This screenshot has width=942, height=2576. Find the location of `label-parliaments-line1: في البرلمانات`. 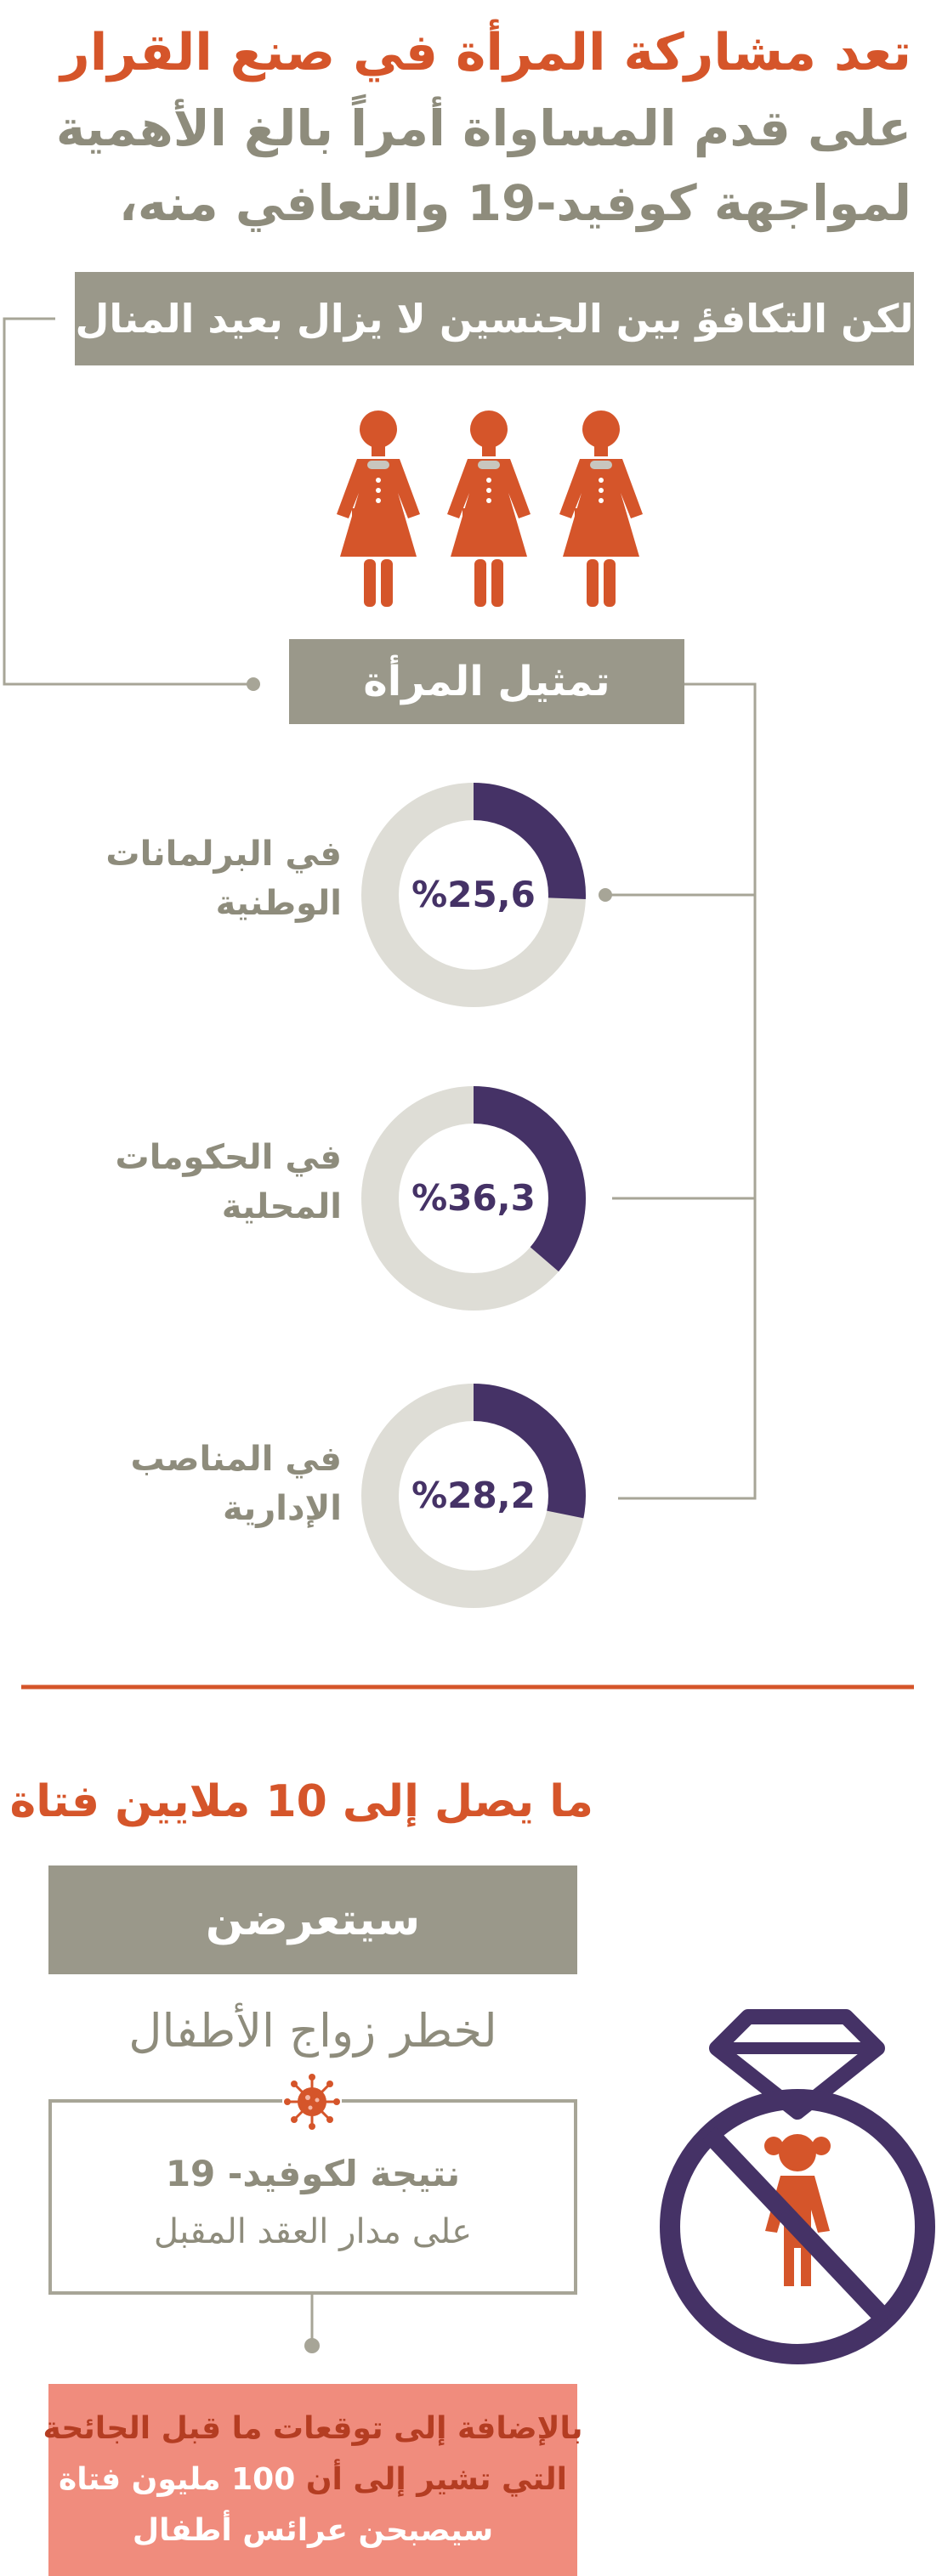

label-parliaments-line1: في البرلمانات is located at coordinates (223, 854).